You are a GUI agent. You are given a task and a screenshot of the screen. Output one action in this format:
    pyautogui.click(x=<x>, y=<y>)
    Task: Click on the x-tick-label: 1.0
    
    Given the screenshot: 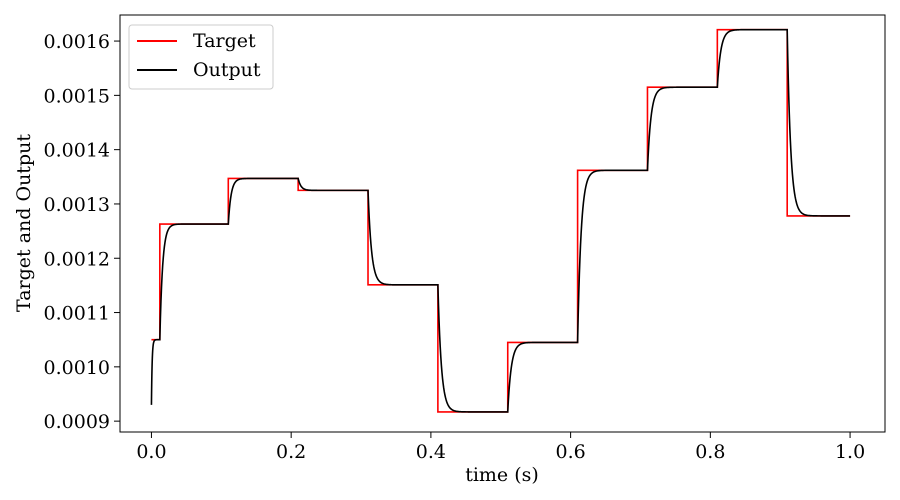 What is the action you would take?
    pyautogui.click(x=850, y=452)
    